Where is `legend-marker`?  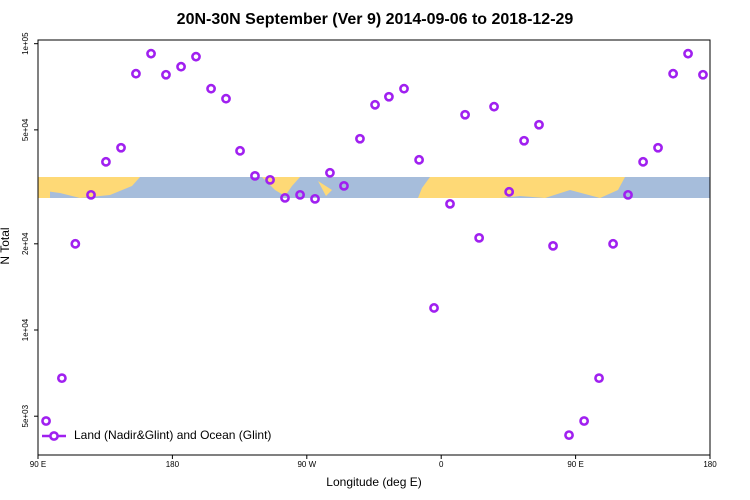 legend-marker is located at coordinates (54, 436).